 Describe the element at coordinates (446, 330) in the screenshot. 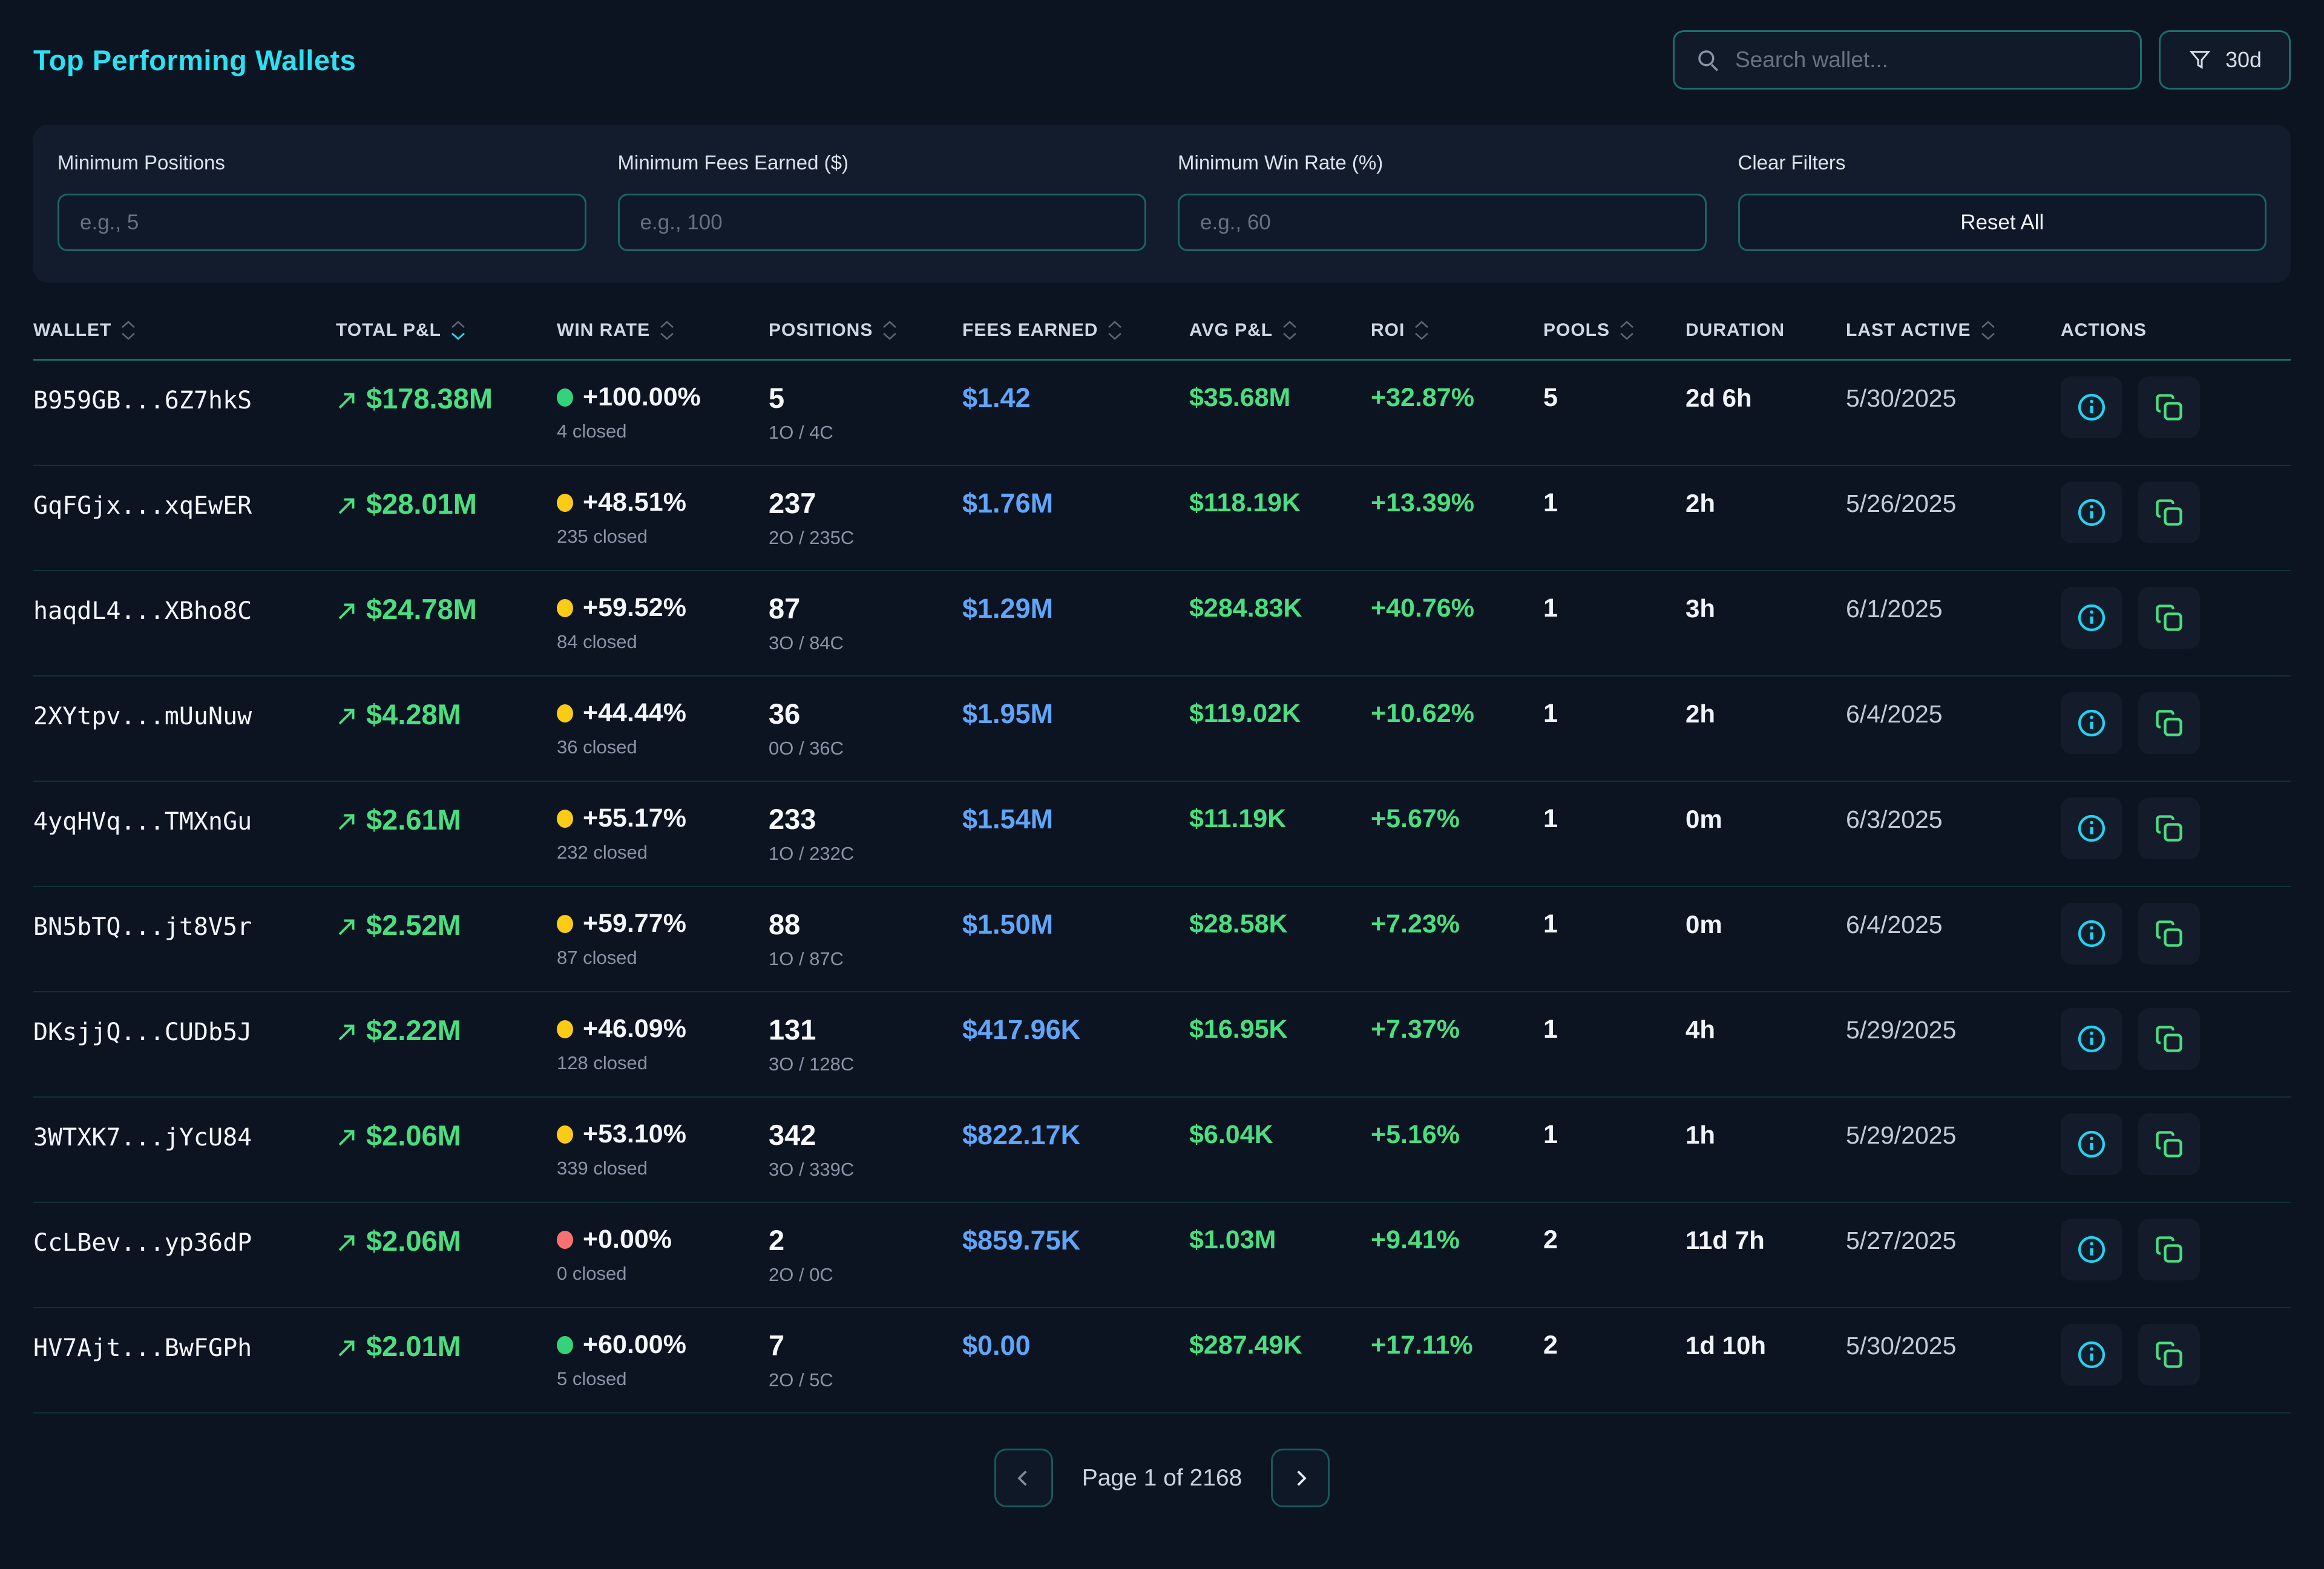

I see `column-header-total-p-l: TOTAL P&L` at that location.